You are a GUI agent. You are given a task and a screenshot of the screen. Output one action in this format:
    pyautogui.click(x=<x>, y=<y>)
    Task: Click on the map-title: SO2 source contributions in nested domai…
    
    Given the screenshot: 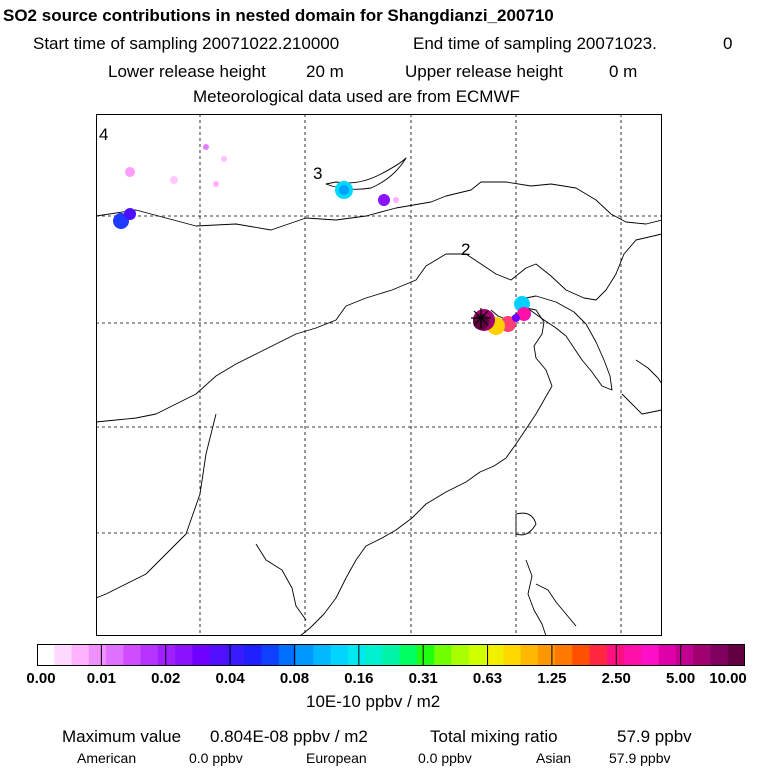 What is the action you would take?
    pyautogui.click(x=278, y=15)
    